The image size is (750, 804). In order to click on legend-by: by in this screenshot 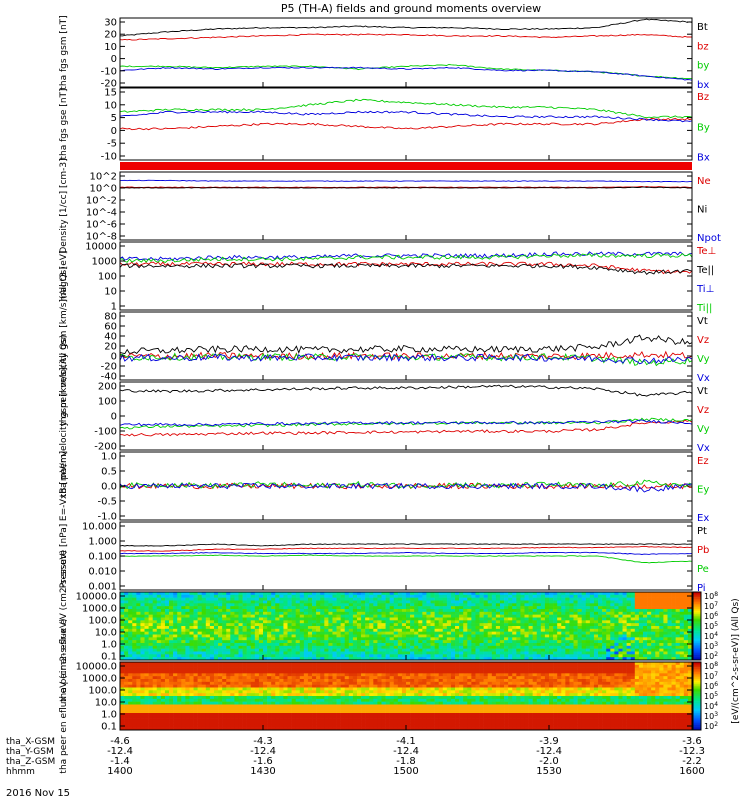, I will do `click(703, 66)`.